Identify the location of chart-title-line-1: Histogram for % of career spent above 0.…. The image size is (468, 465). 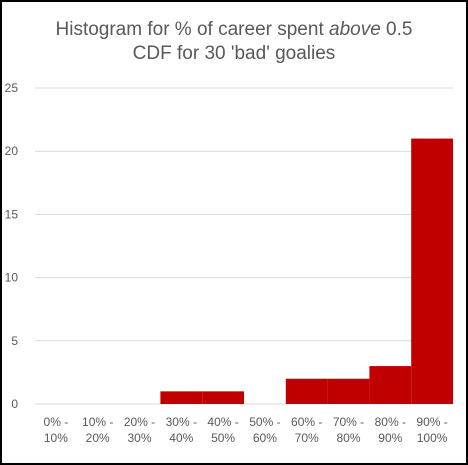
(234, 30).